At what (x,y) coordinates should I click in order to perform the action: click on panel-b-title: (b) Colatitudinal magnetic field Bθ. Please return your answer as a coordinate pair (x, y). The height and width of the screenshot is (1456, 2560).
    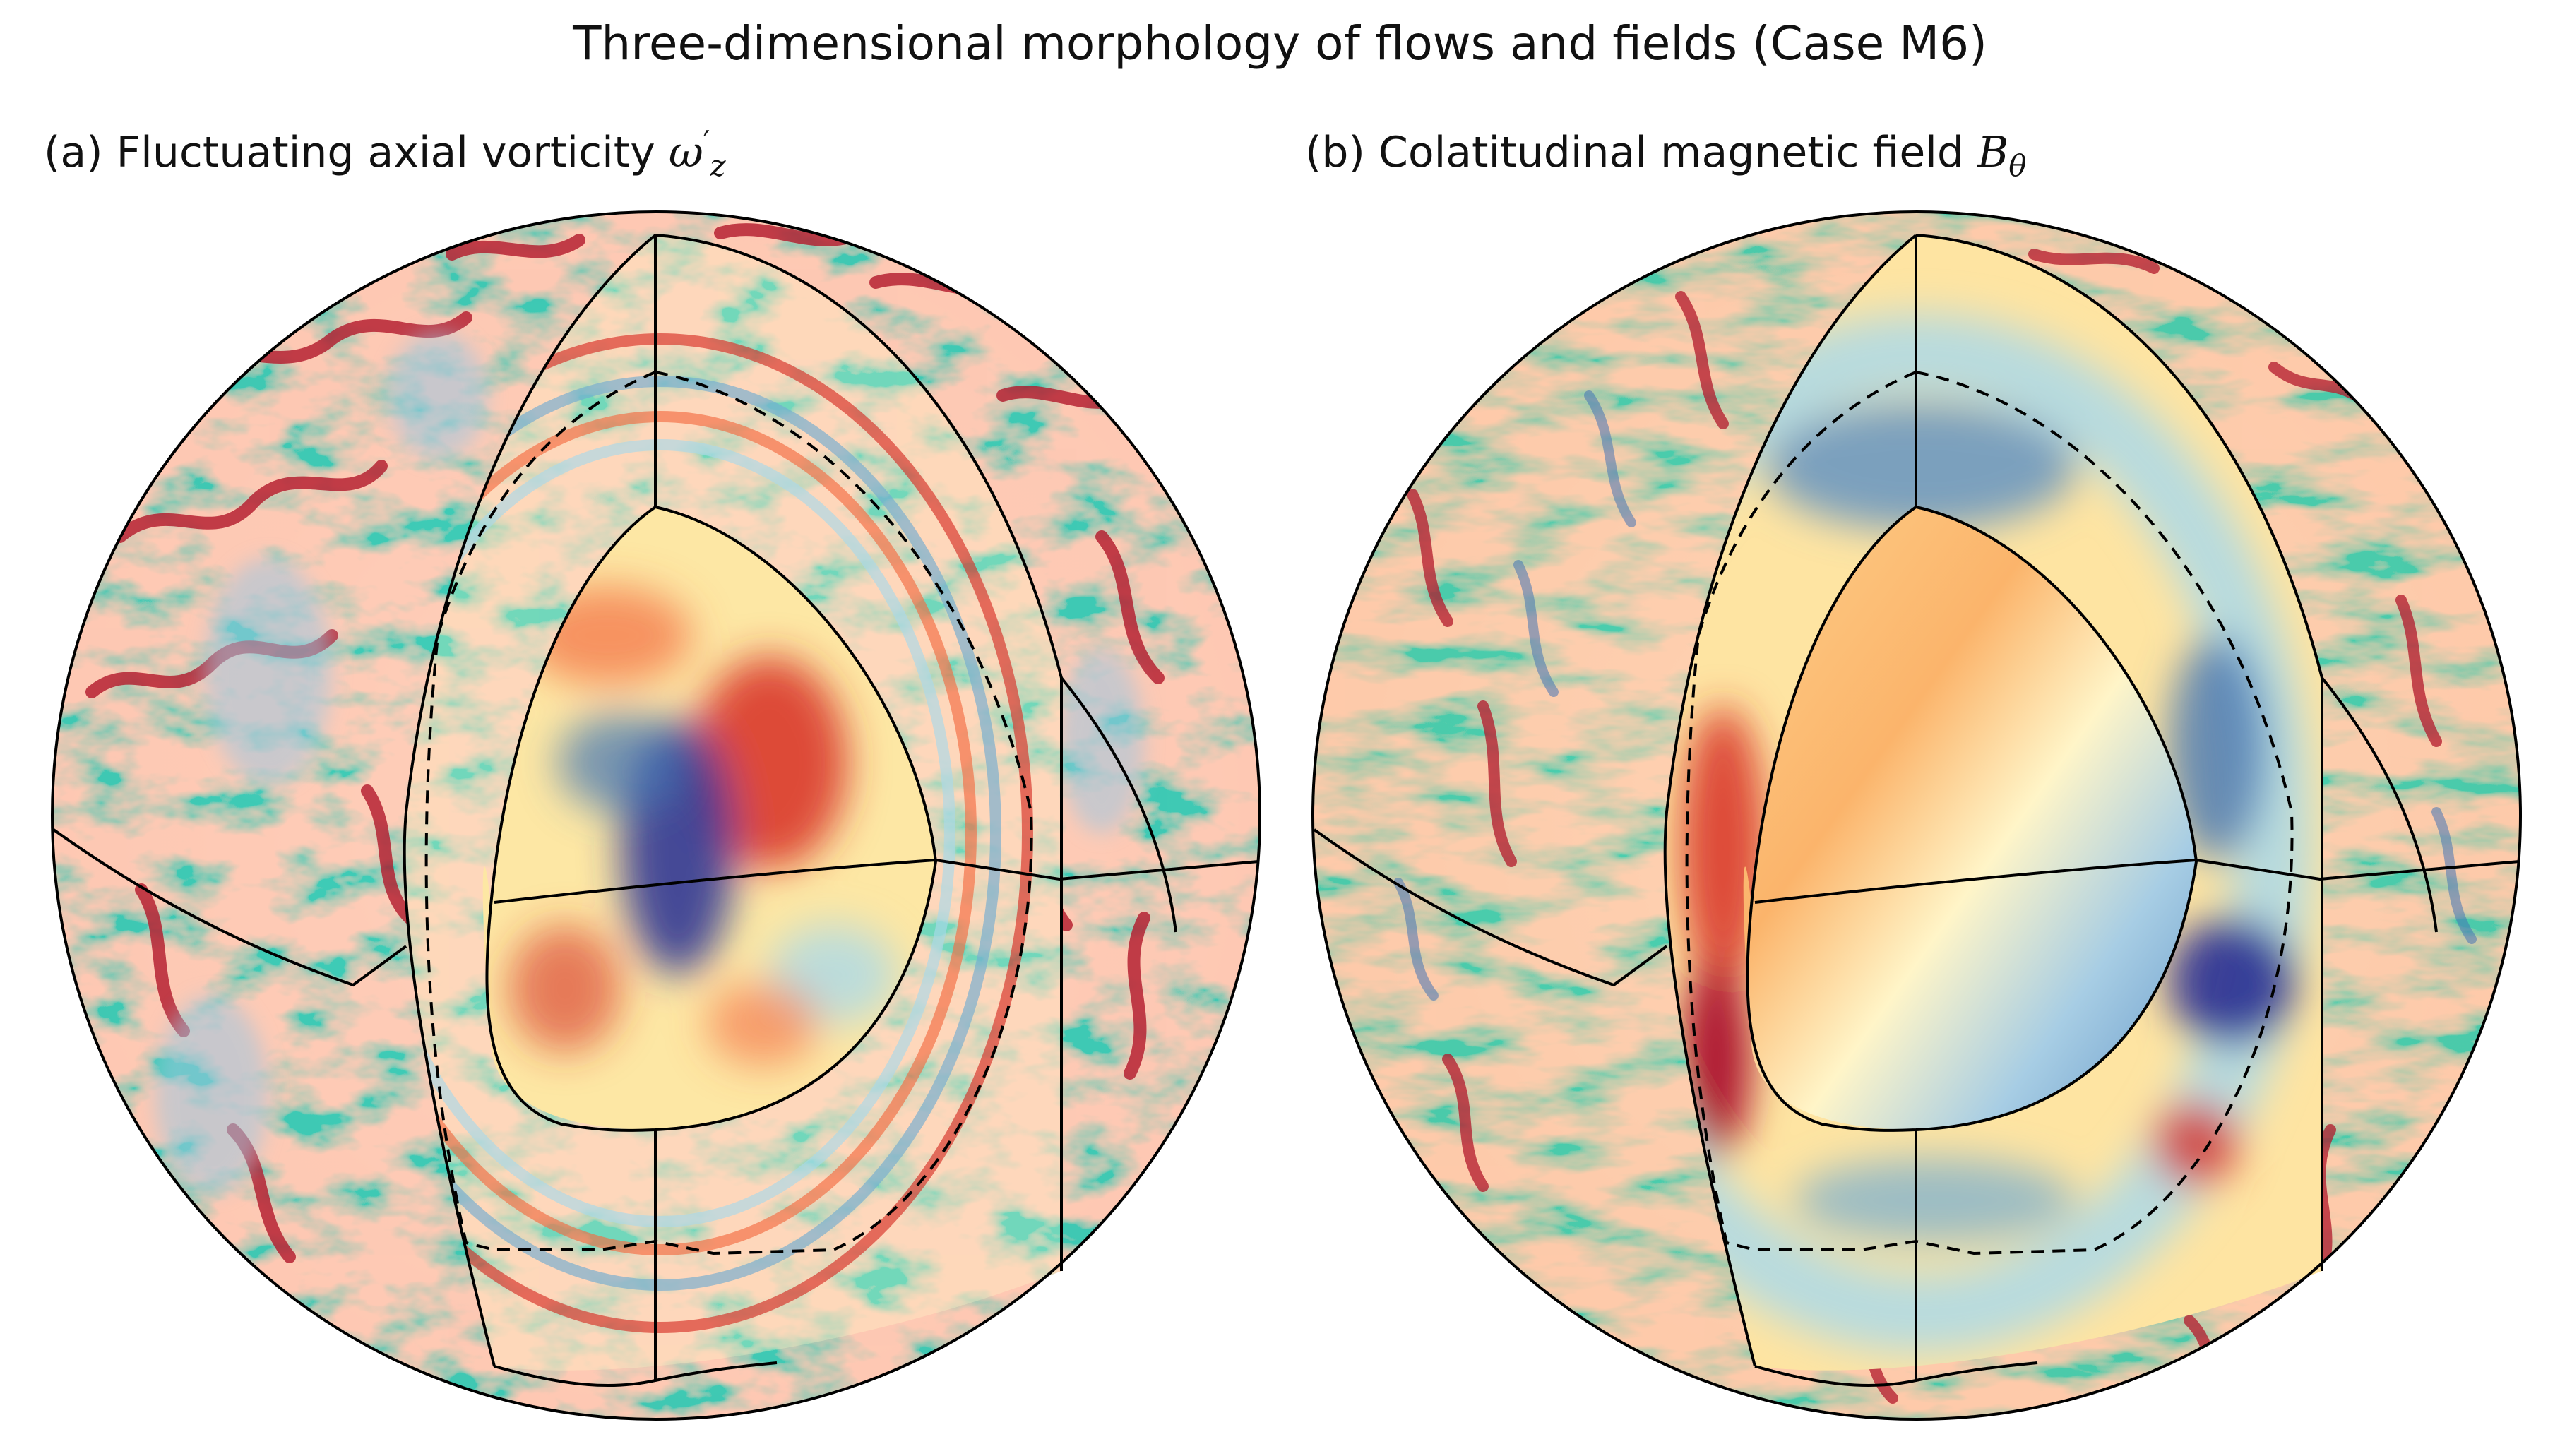
    Looking at the image, I should click on (1665, 153).